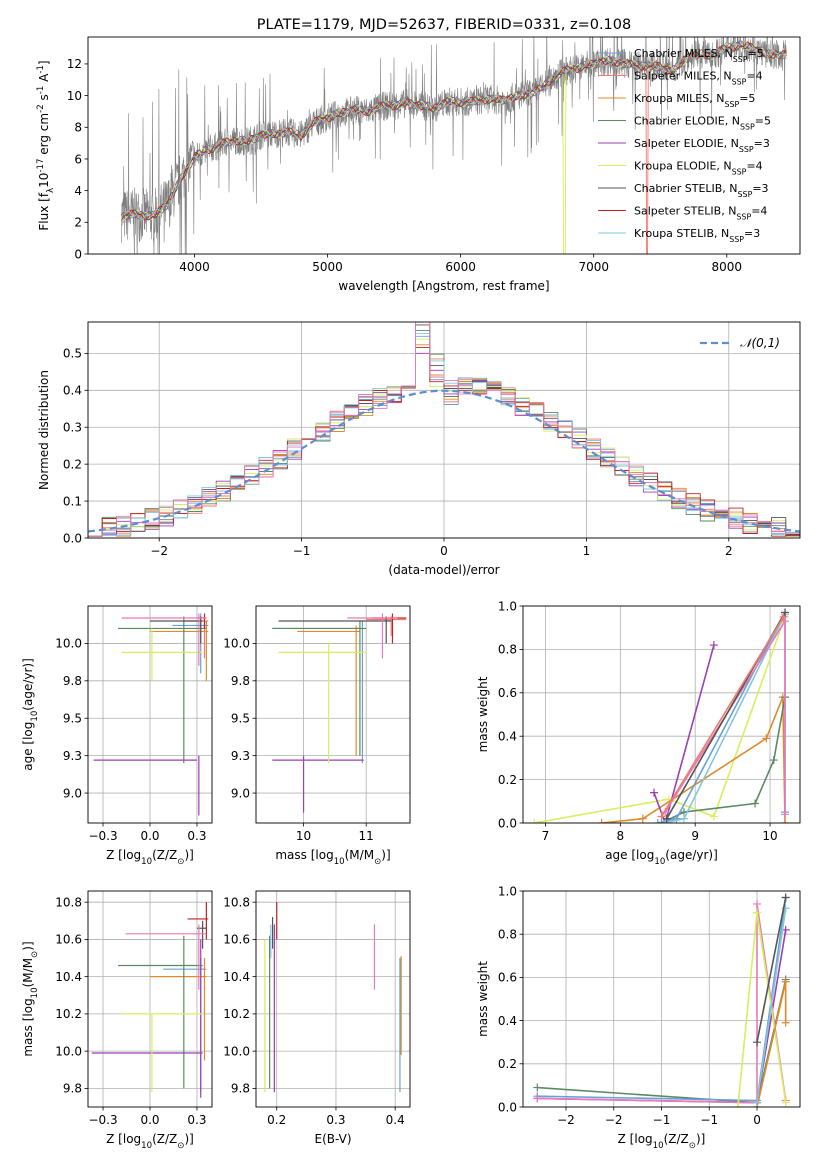  What do you see at coordinates (317, 1018) in the screenshot?
I see `ebv-mass-panel: 0.2 0.3 0.4 9.8 10.0 10.2 10.4 10.6 10.8 E(B-V)` at bounding box center [317, 1018].